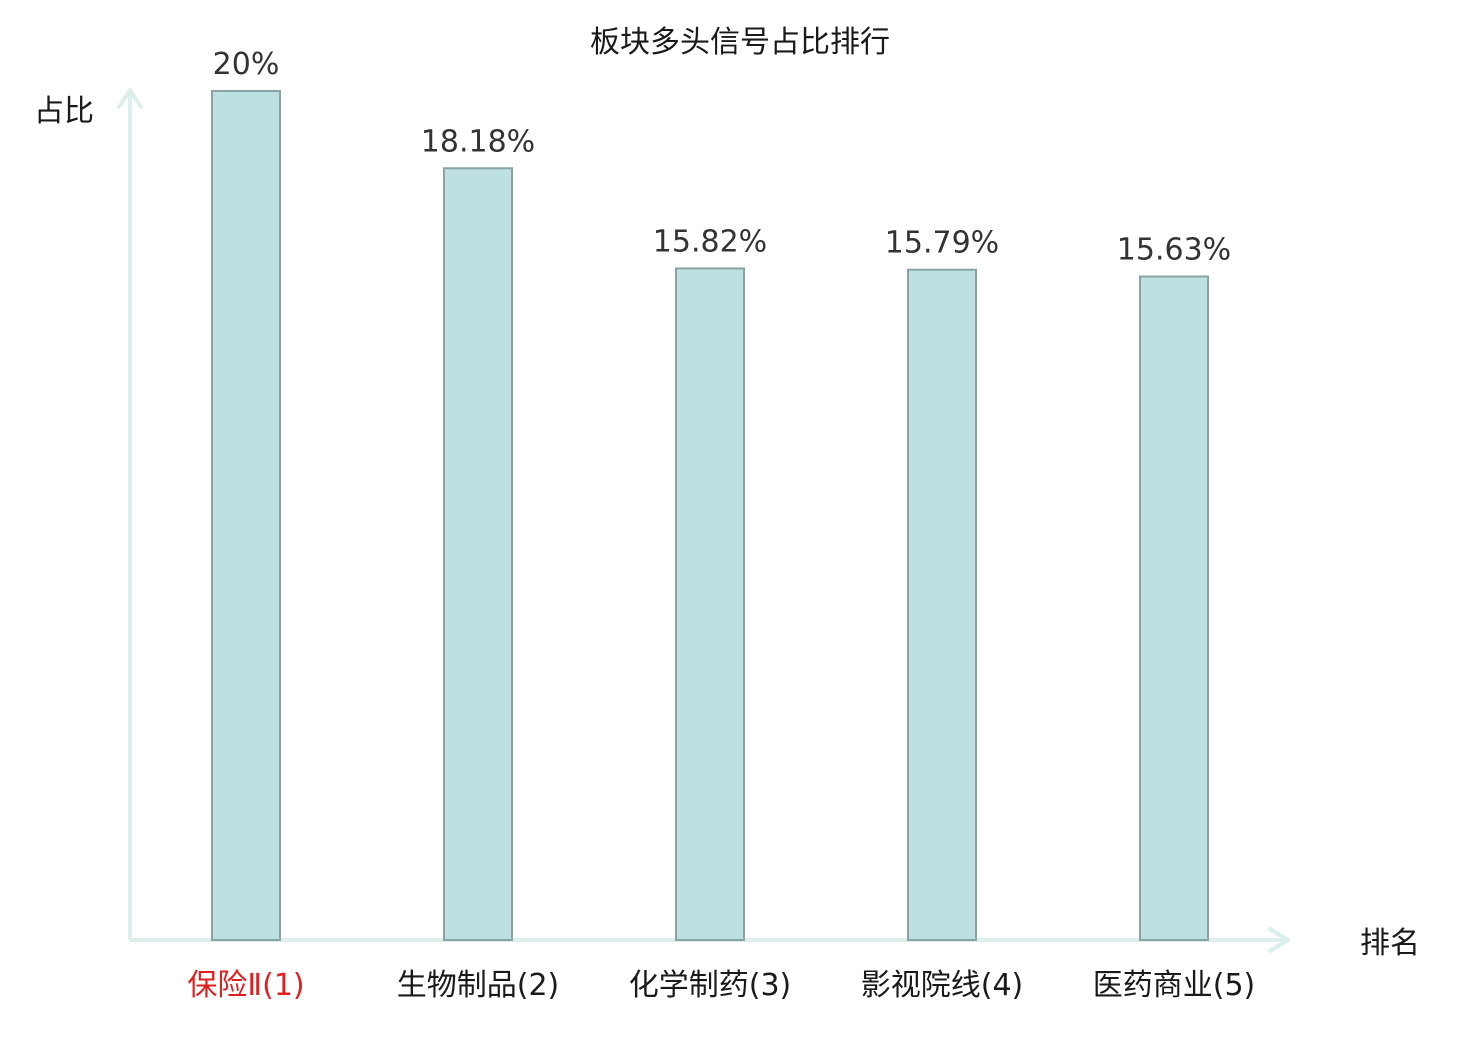  What do you see at coordinates (710, 985) in the screenshot?
I see `category-tick-label: 化学制药(3)` at bounding box center [710, 985].